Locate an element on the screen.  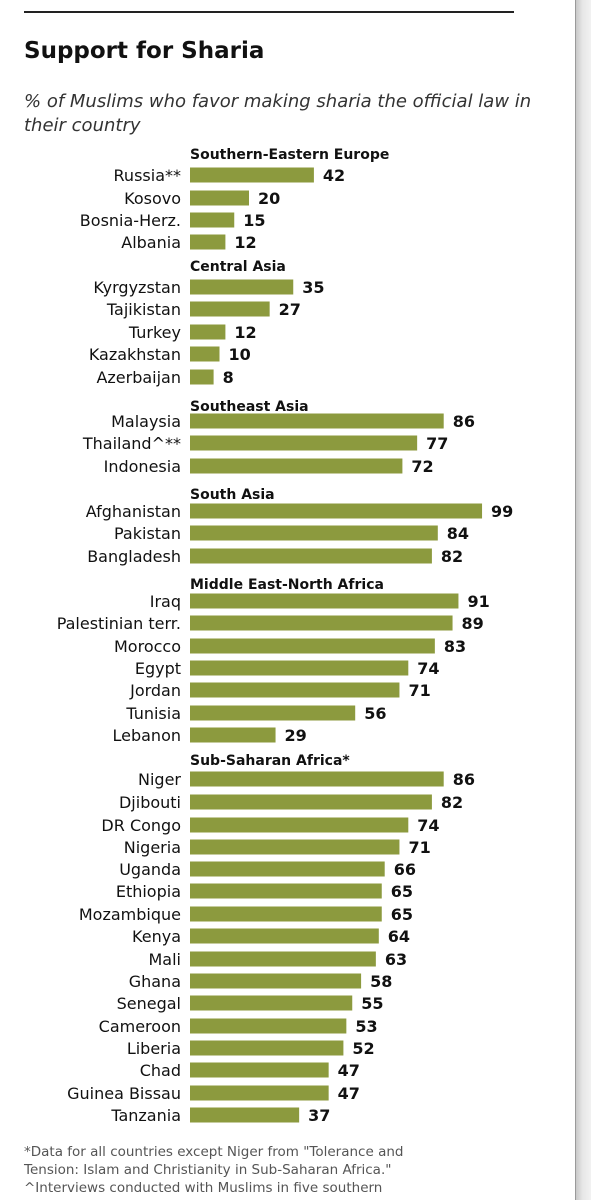
country-label: Turkey is located at coordinates (154, 332).